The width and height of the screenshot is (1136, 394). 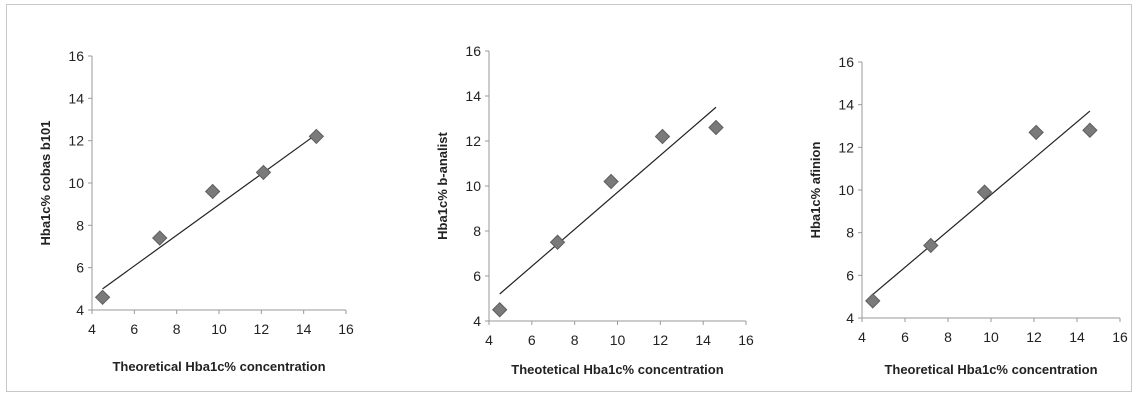 I want to click on chart-1-y-tick-label: 10, so click(x=76, y=183).